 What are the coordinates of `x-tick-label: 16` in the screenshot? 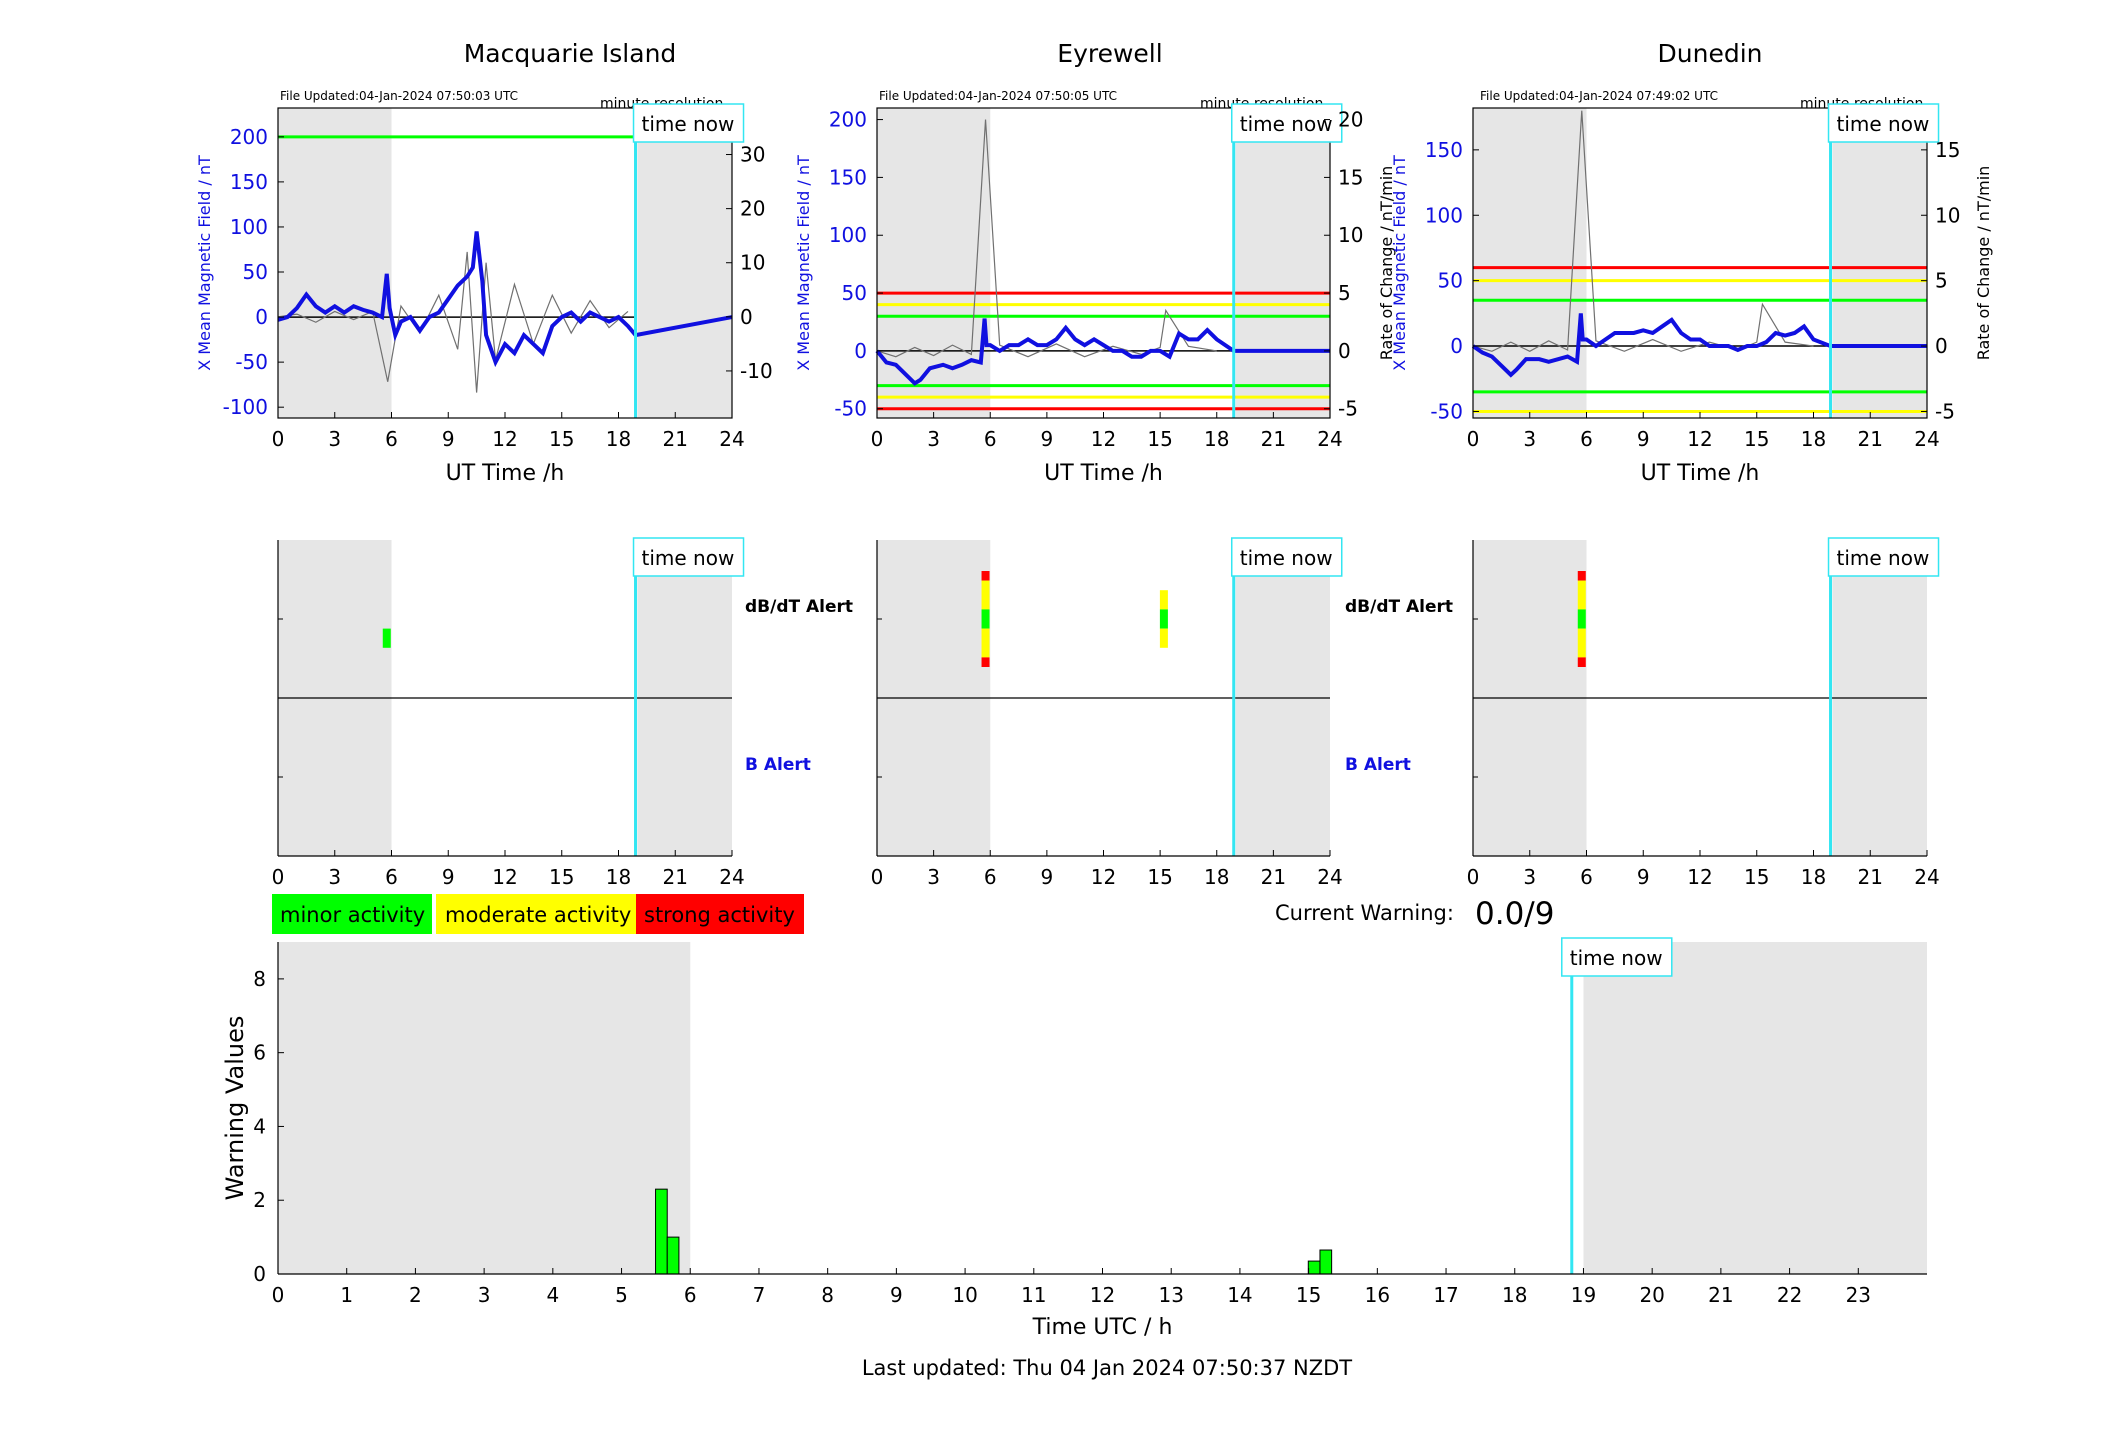 It's located at (1377, 1295).